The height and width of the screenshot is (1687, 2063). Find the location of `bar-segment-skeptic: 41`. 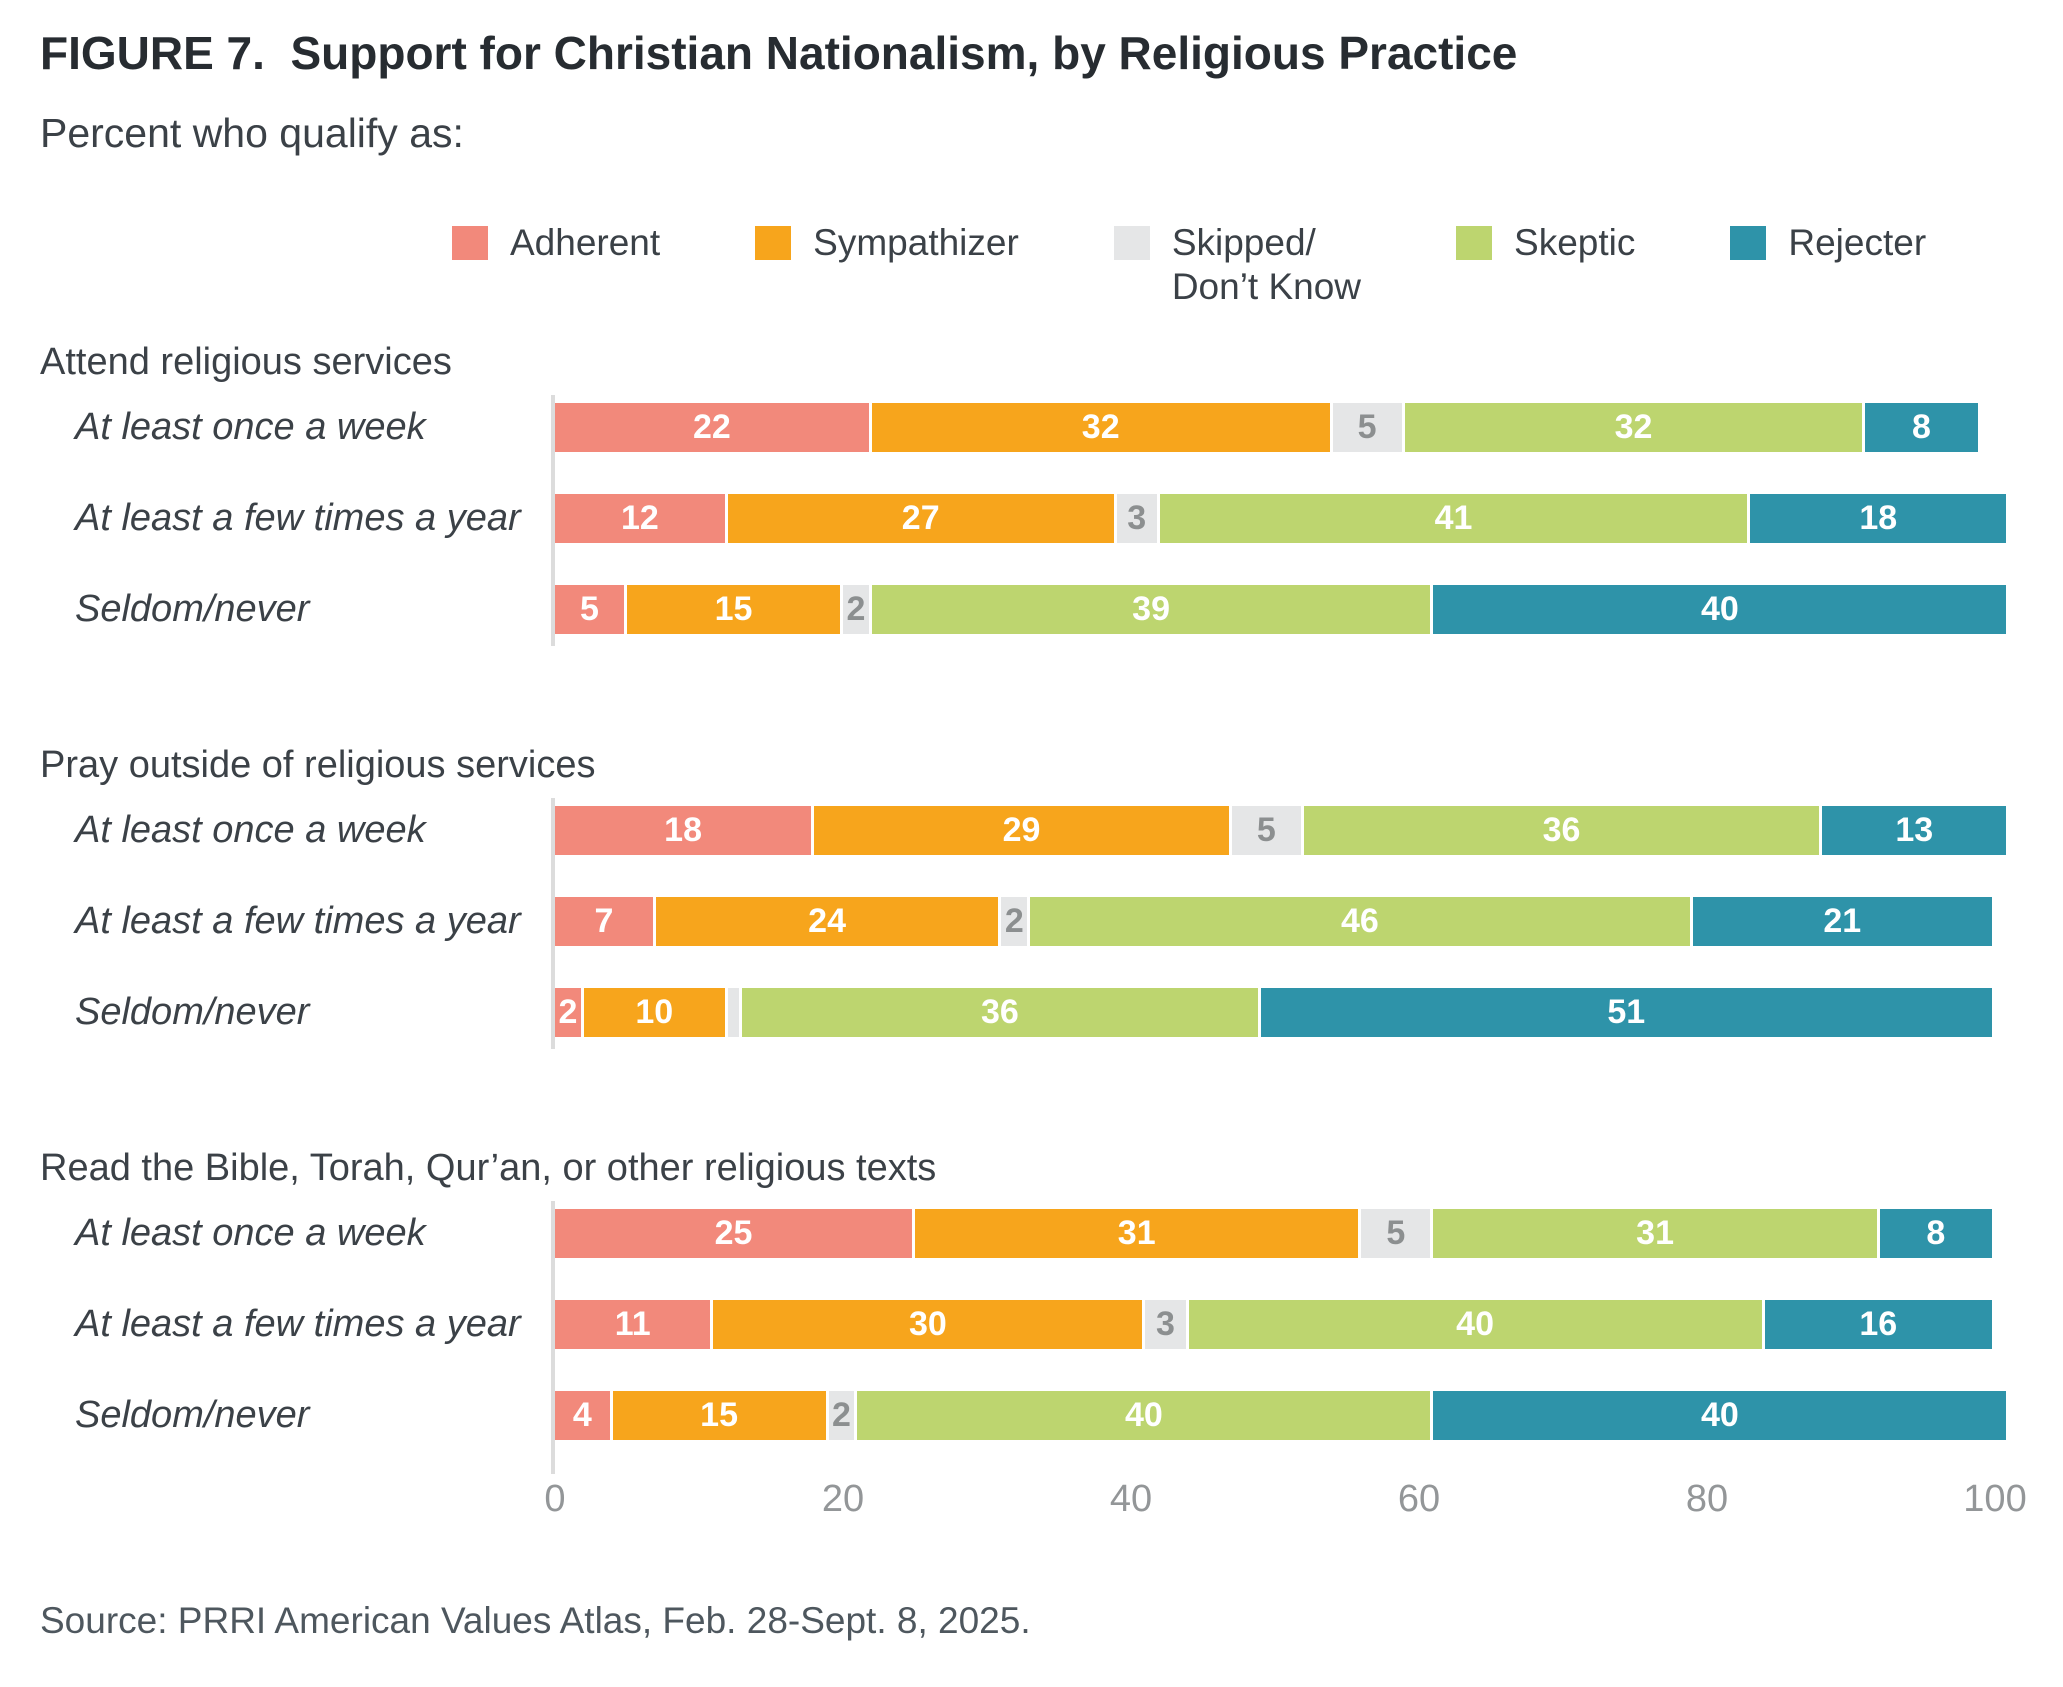

bar-segment-skeptic: 41 is located at coordinates (1455, 518).